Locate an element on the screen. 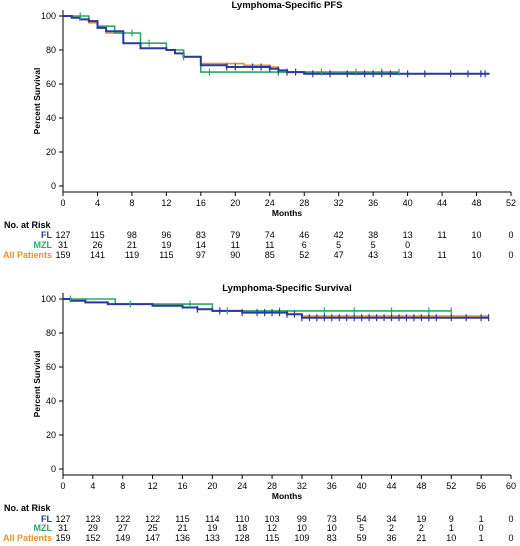 This screenshot has width=520, height=546. risk-cell: 43 is located at coordinates (373, 255).